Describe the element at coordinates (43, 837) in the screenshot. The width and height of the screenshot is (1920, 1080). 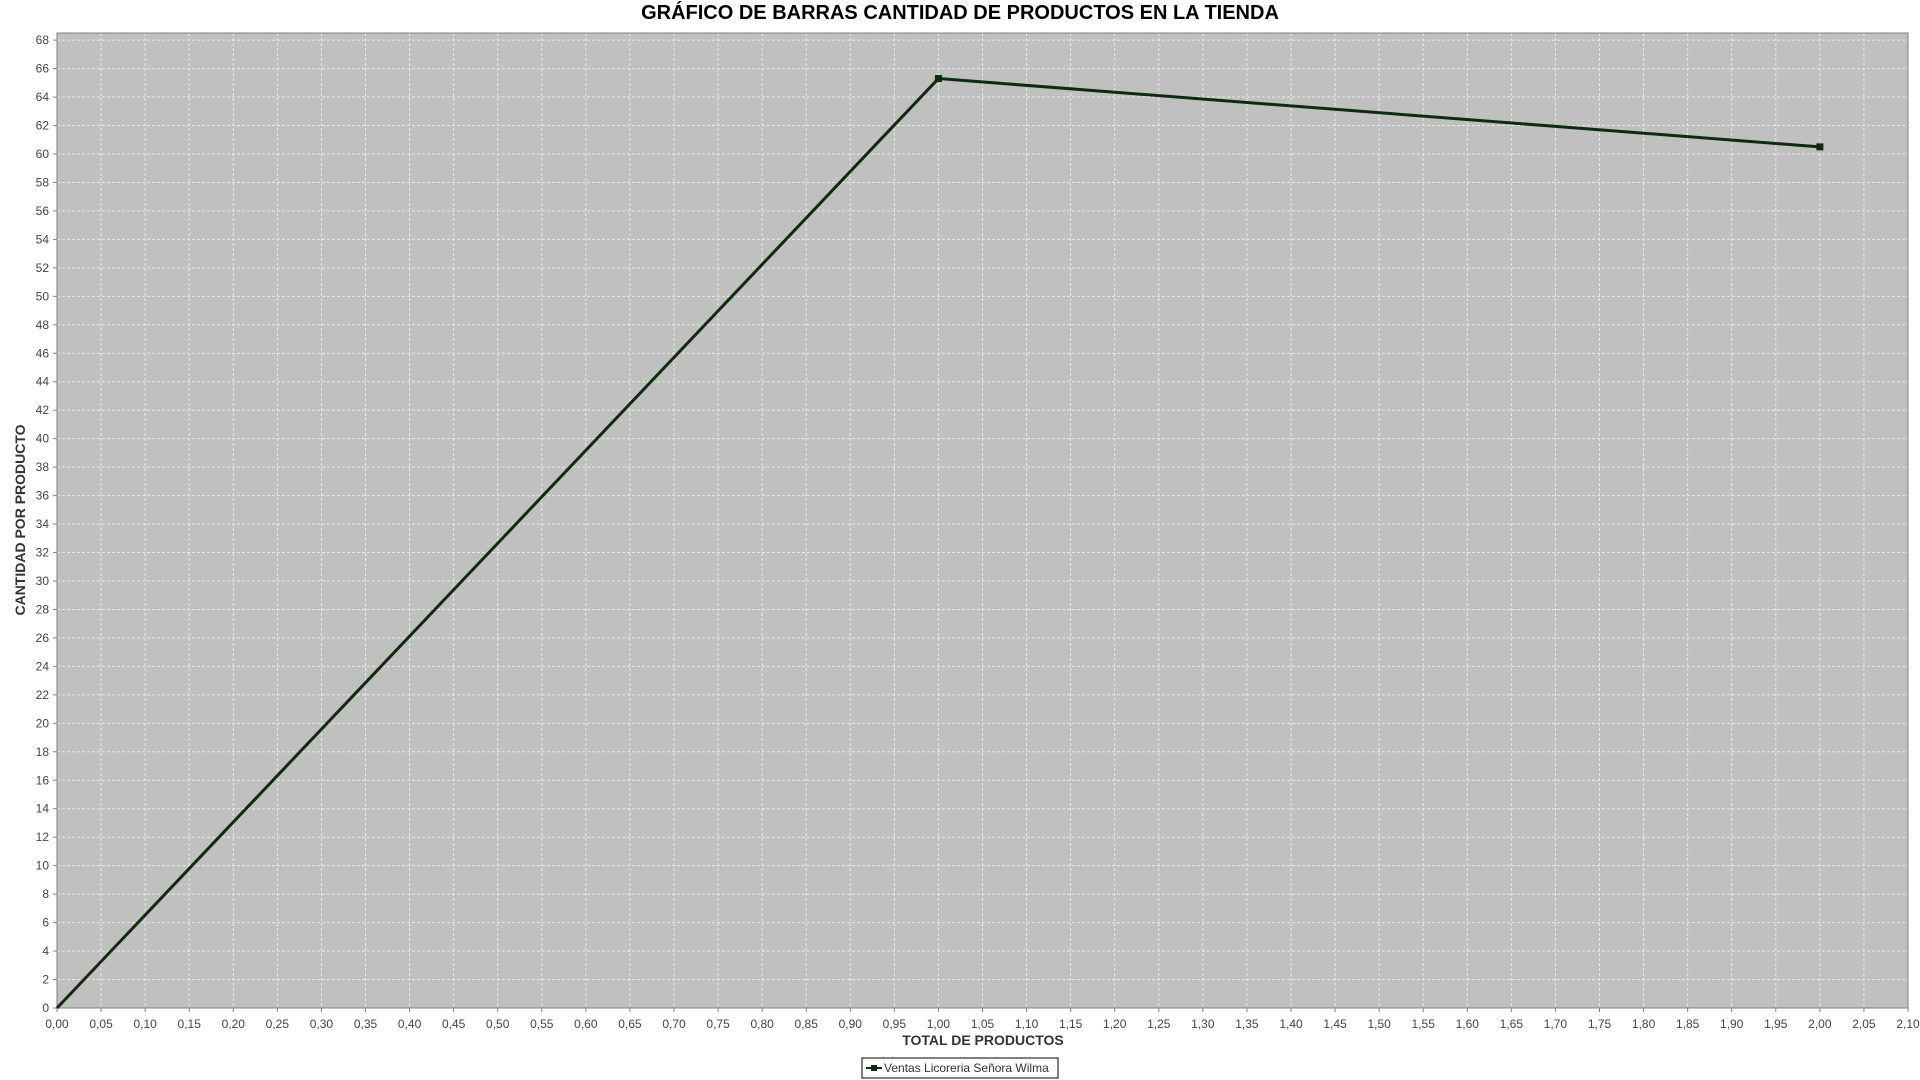
I see `y-tick-label: 12` at that location.